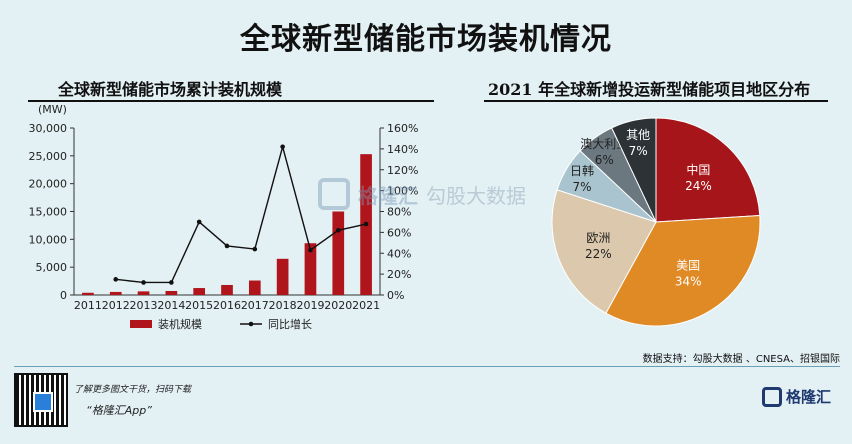 This screenshot has width=852, height=444. What do you see at coordinates (310, 305) in the screenshot?
I see `x-tick-label: 2019` at bounding box center [310, 305].